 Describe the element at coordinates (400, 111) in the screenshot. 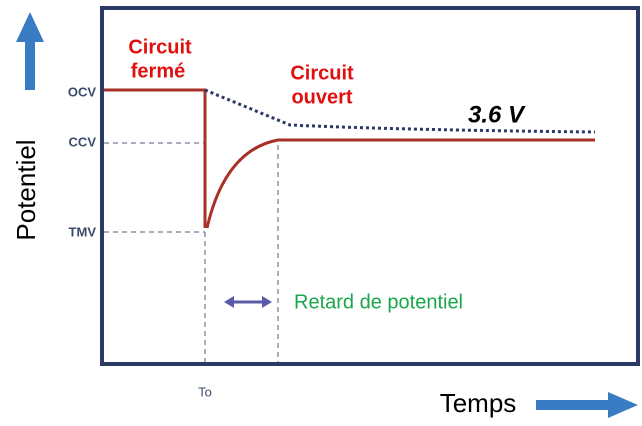

I see `open-circuit-curve` at that location.